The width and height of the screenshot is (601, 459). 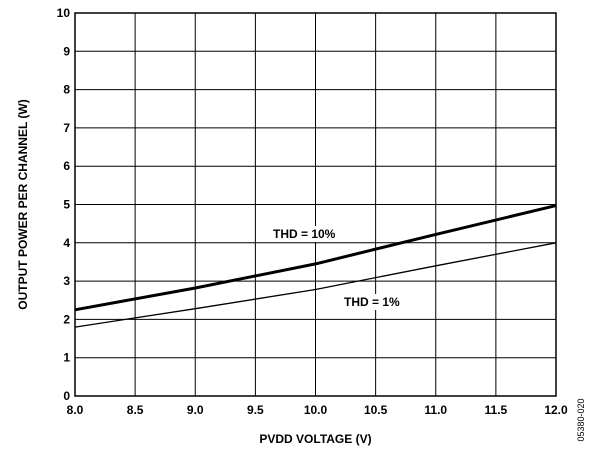 What do you see at coordinates (23, 204) in the screenshot?
I see `y-axis-title: OUTPUT POWER PER CHANNEL (W)` at bounding box center [23, 204].